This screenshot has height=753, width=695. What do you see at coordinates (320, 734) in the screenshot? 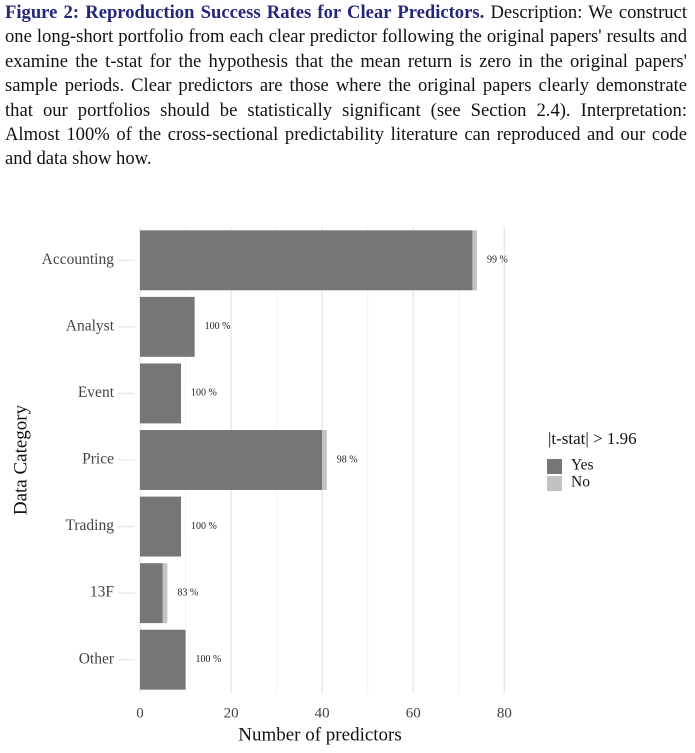
I see `x-axis-title: Number of predictors` at bounding box center [320, 734].